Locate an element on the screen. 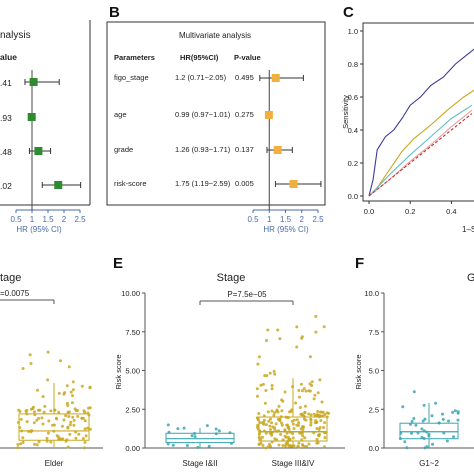 This screenshot has width=474, height=474. panel-f-y-tick-label-5: 10.0 is located at coordinates (371, 293).